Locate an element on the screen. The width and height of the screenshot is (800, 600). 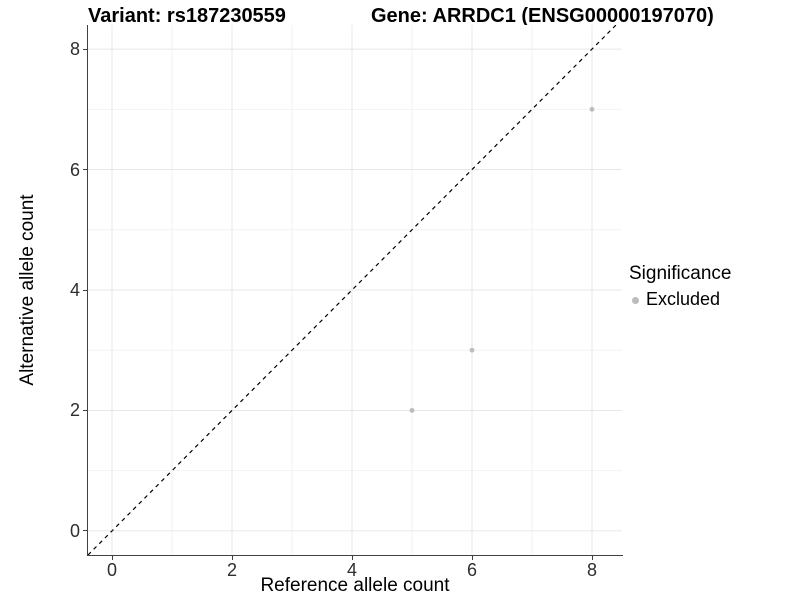
x-axis-line is located at coordinates (355, 555).